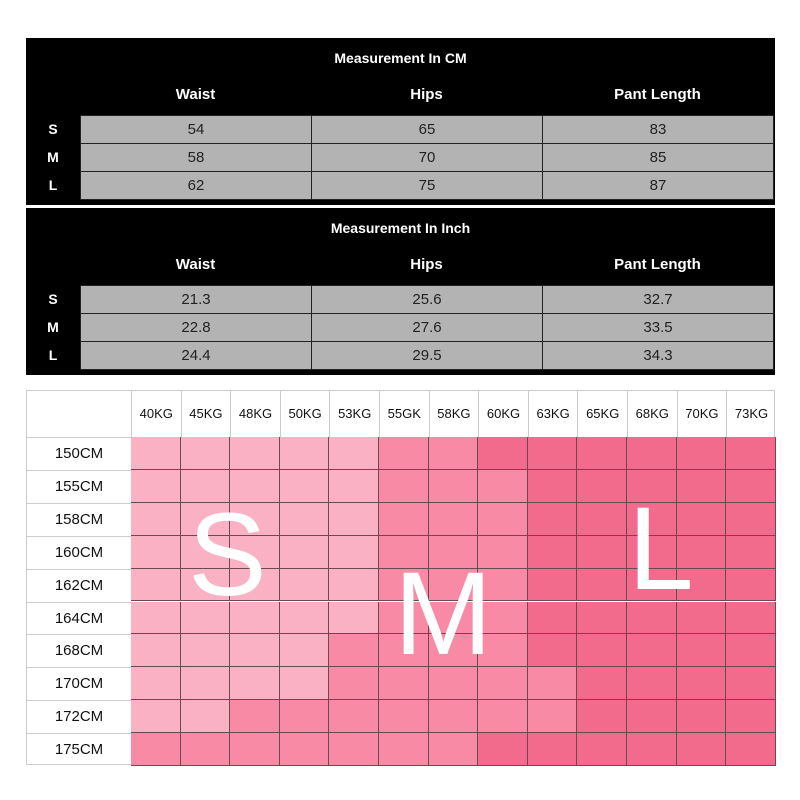 The width and height of the screenshot is (800, 800). What do you see at coordinates (751, 414) in the screenshot?
I see `weight-header: 73KG` at bounding box center [751, 414].